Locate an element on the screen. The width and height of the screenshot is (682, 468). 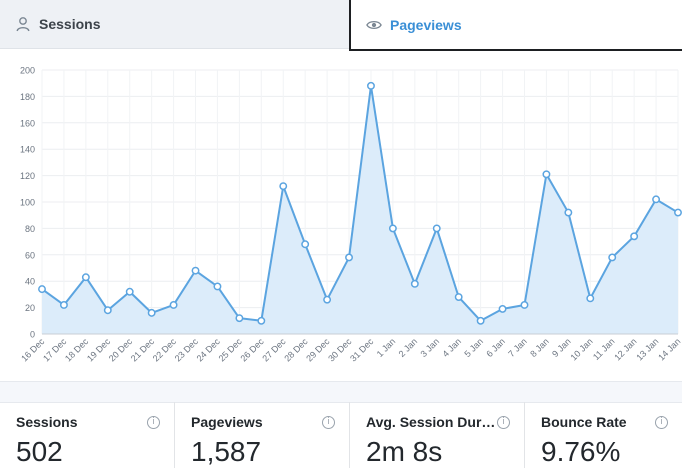
y-tick-label: 40 is located at coordinates (30, 282).